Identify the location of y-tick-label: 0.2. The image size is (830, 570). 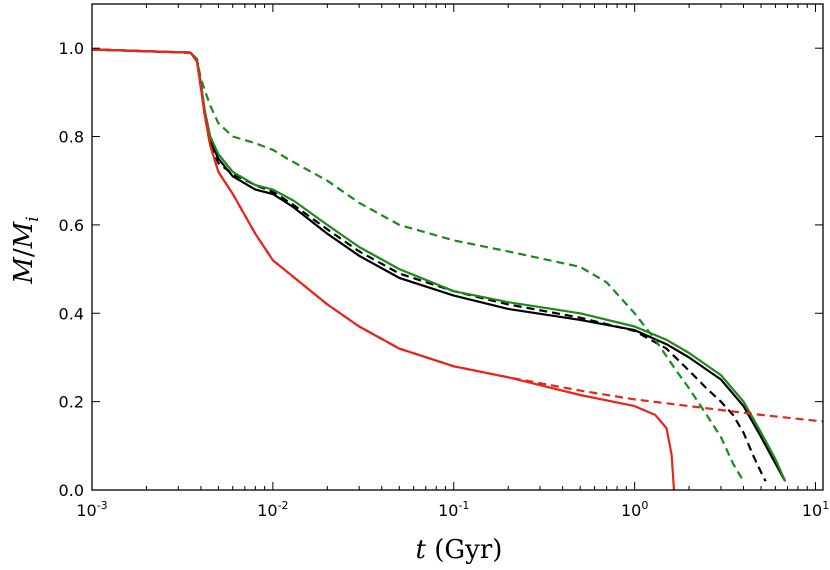
(71, 402).